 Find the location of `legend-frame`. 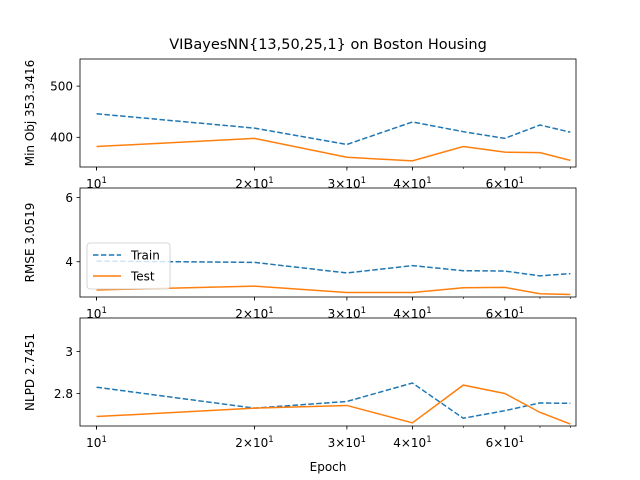

legend-frame is located at coordinates (128, 266).